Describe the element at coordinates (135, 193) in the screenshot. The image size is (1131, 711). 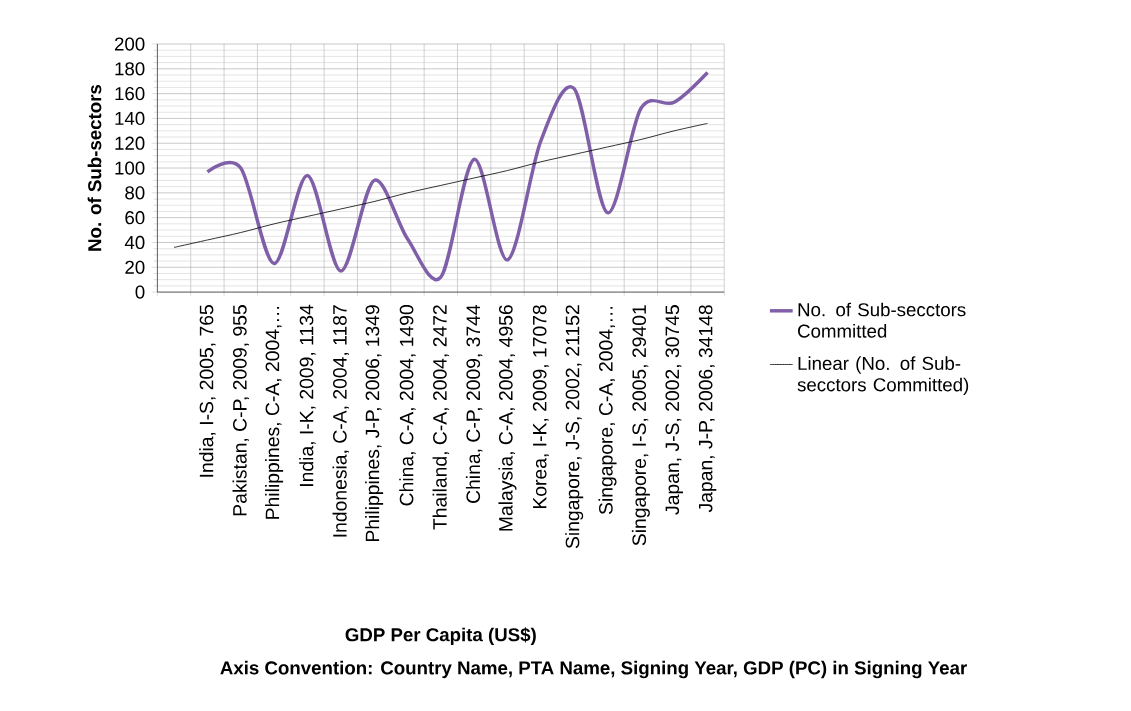
I see `y-tick-label: 80` at that location.